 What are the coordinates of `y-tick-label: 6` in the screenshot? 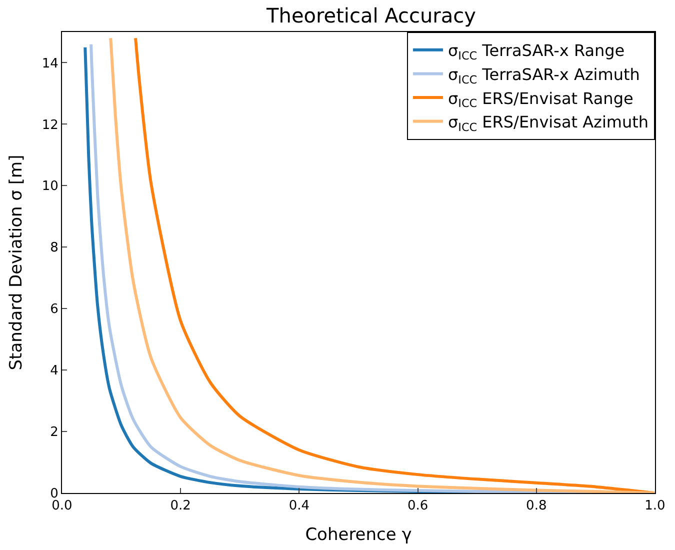 It's located at (54, 310).